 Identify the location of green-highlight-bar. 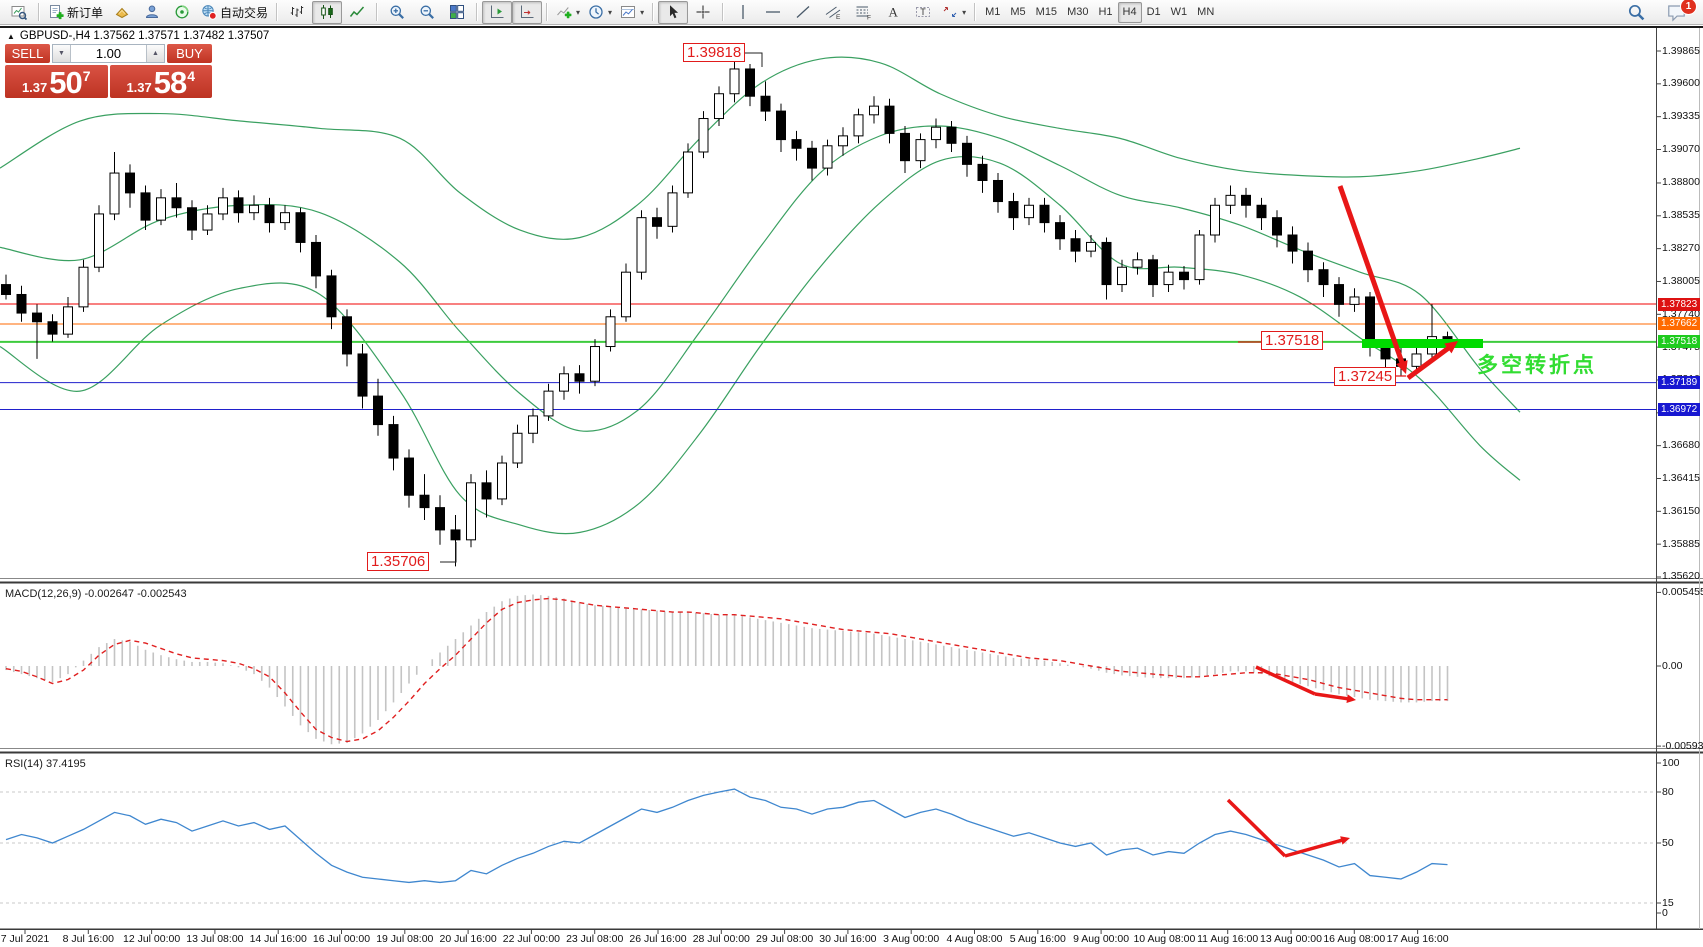
(1422, 343).